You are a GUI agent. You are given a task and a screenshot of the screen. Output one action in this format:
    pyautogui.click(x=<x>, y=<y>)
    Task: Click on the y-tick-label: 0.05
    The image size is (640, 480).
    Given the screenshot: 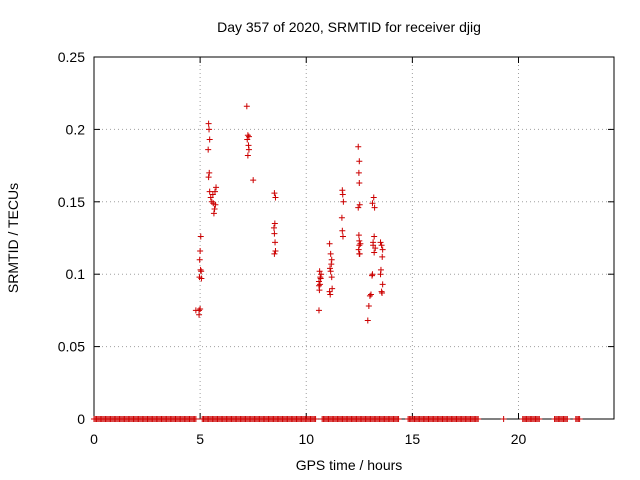 What is the action you would take?
    pyautogui.click(x=71, y=347)
    